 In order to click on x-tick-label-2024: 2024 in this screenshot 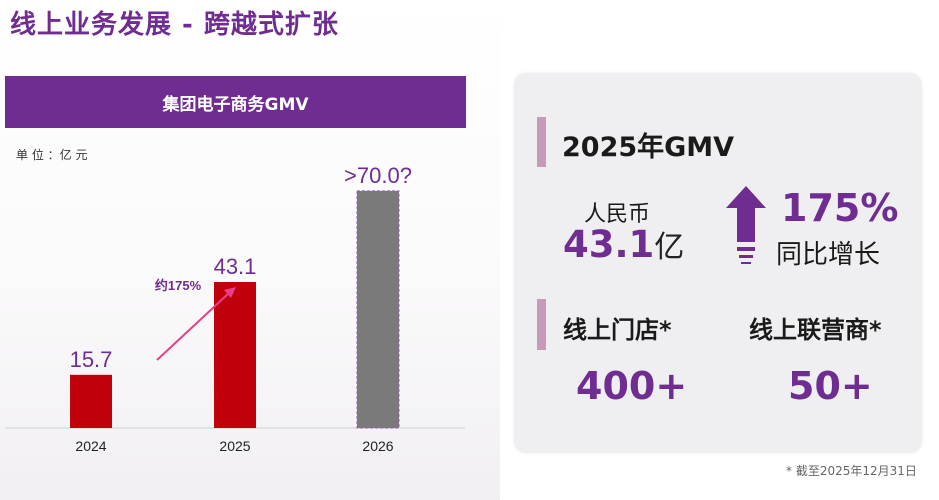, I will do `click(90, 446)`.